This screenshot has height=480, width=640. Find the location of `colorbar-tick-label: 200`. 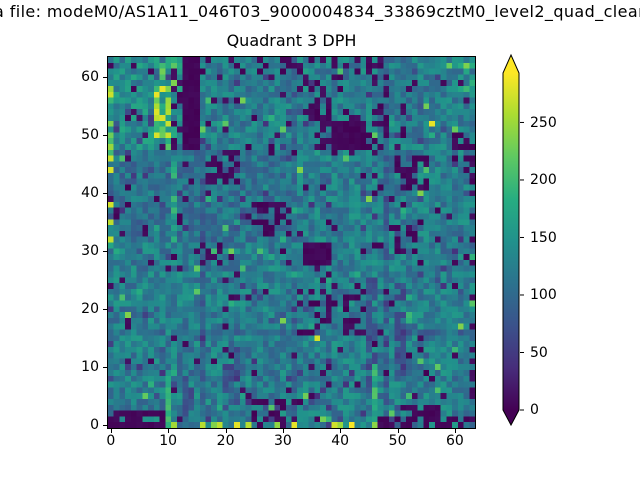

colorbar-tick-label: 200 is located at coordinates (543, 180).